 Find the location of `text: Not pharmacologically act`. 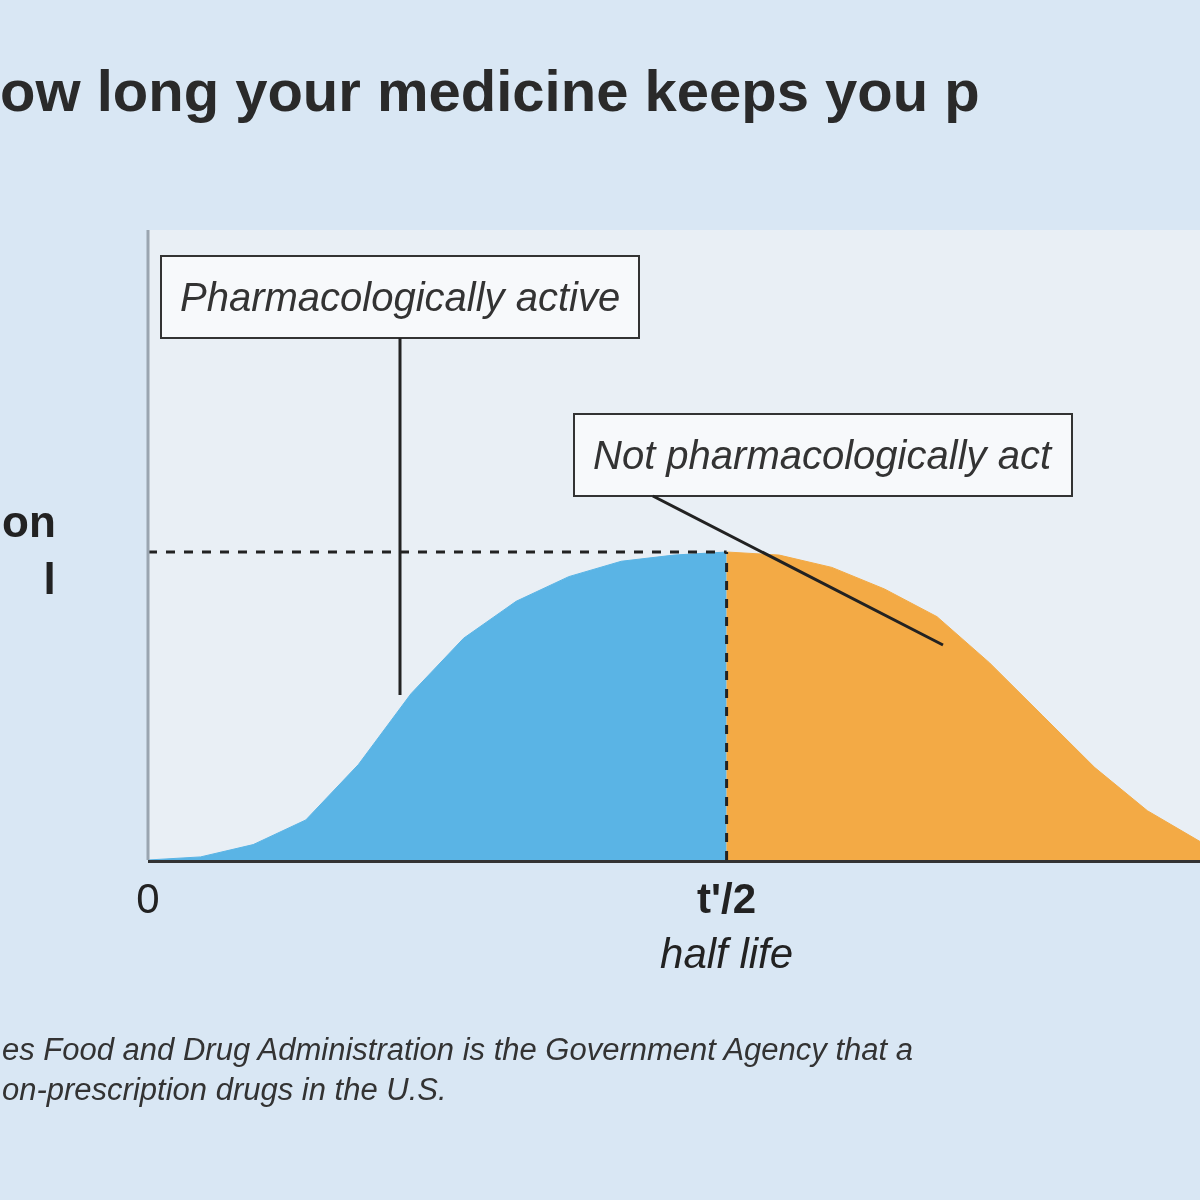

text: Not pharmacologically act is located at coordinates (823, 455).